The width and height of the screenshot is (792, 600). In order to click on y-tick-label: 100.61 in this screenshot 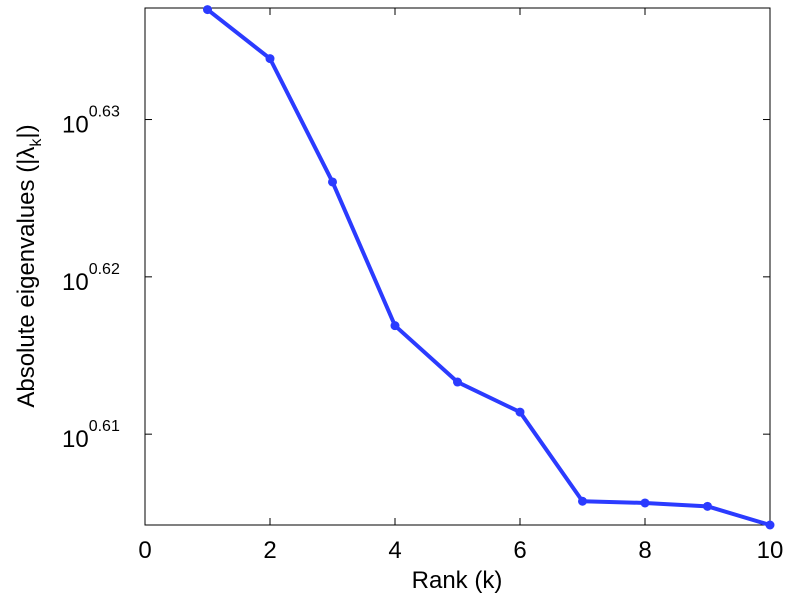, I will do `click(91, 435)`.